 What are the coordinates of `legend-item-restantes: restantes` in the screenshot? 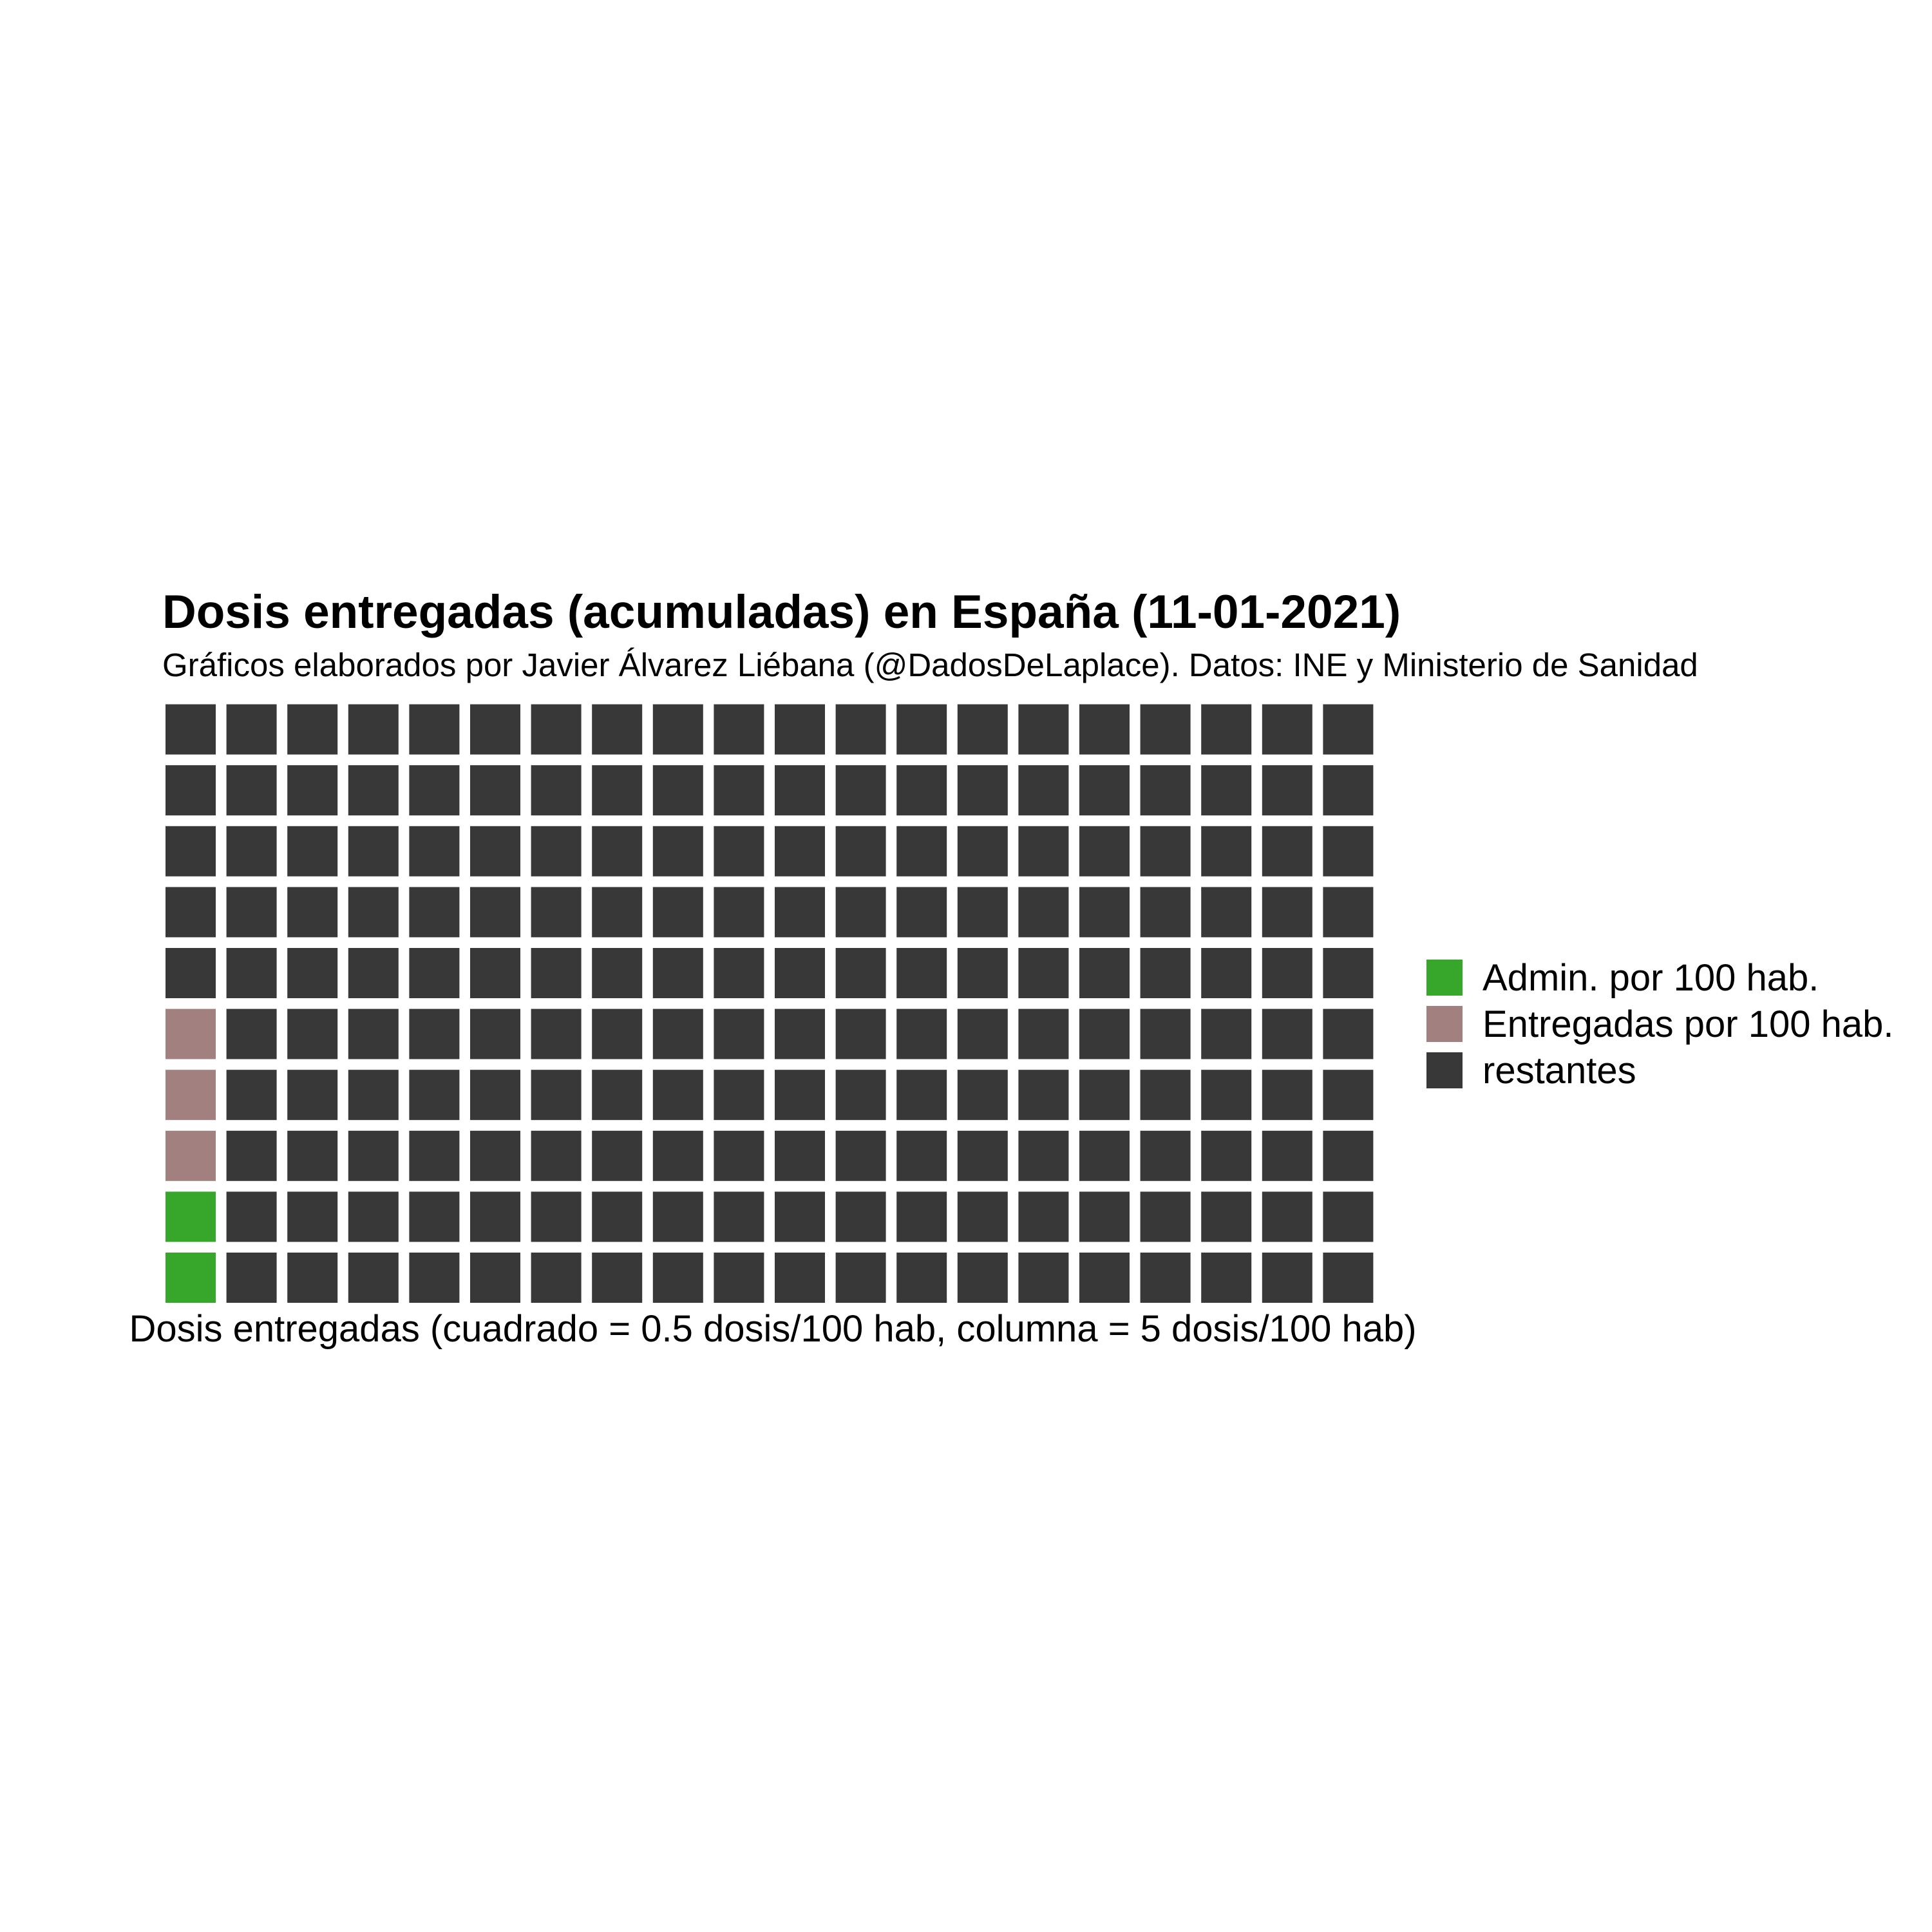 It's located at (1531, 1071).